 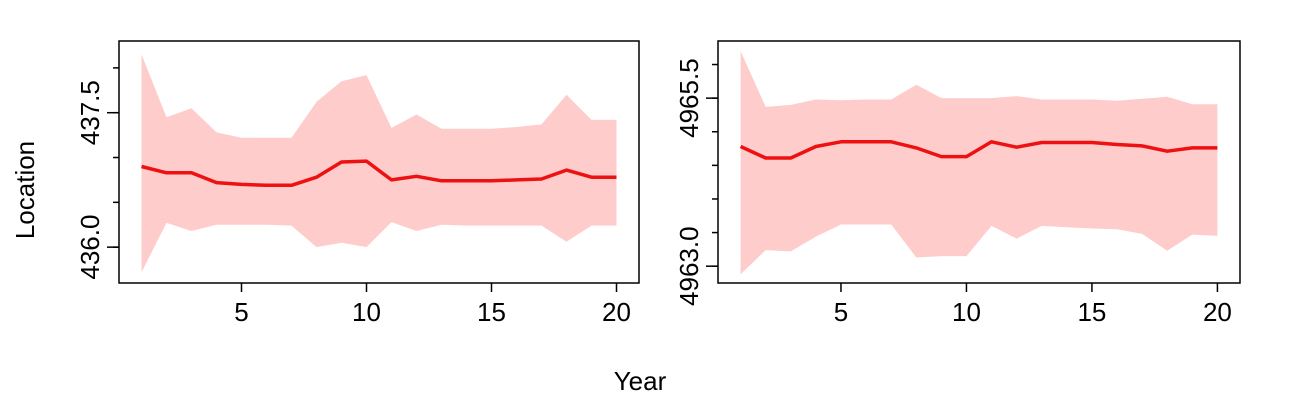 What do you see at coordinates (90, 247) in the screenshot?
I see `y-tick-label: 436.0` at bounding box center [90, 247].